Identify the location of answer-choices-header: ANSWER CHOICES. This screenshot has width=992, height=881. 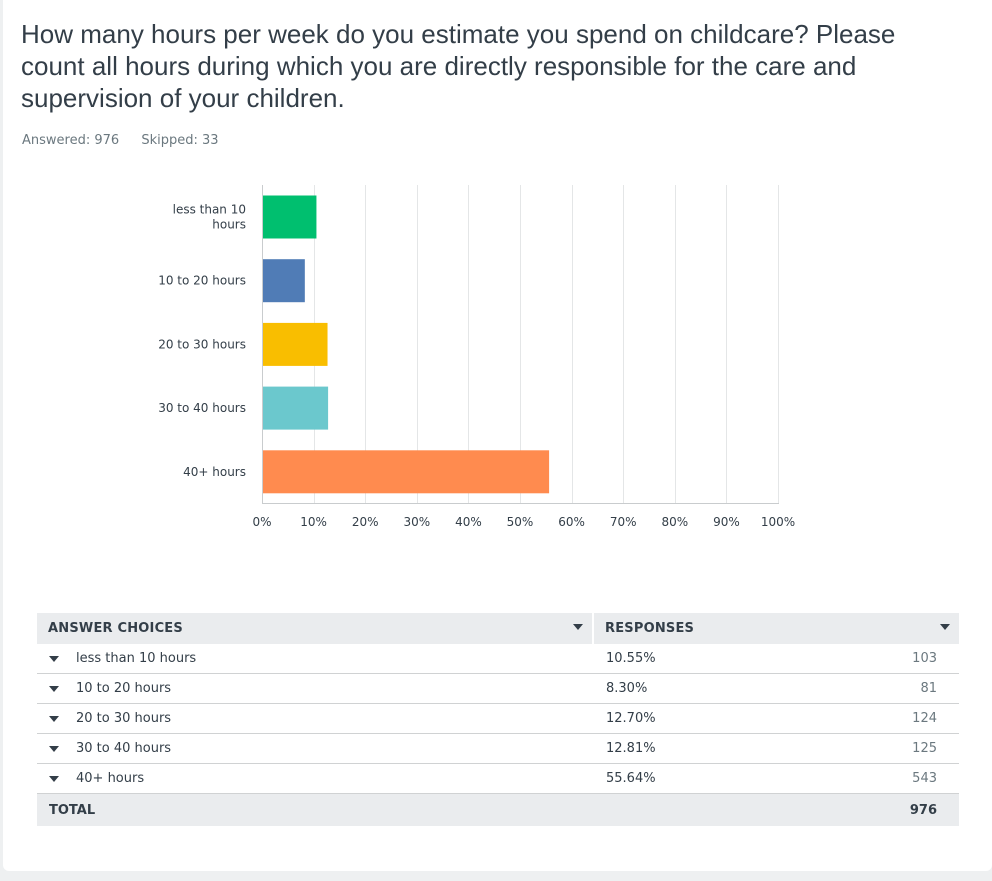
(315, 628).